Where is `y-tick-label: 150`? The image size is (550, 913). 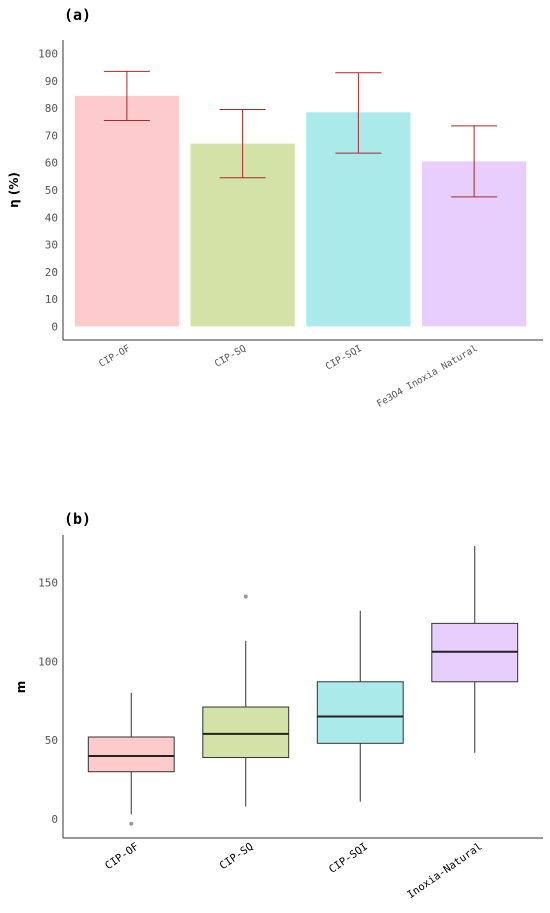 y-tick-label: 150 is located at coordinates (48, 582).